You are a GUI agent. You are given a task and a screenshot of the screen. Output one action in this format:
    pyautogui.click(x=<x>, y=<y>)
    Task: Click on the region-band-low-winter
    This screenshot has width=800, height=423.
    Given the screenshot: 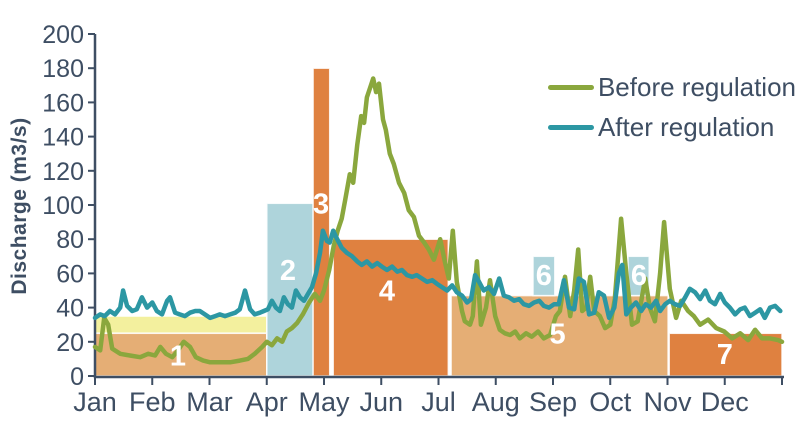 What is the action you would take?
    pyautogui.click(x=181, y=324)
    